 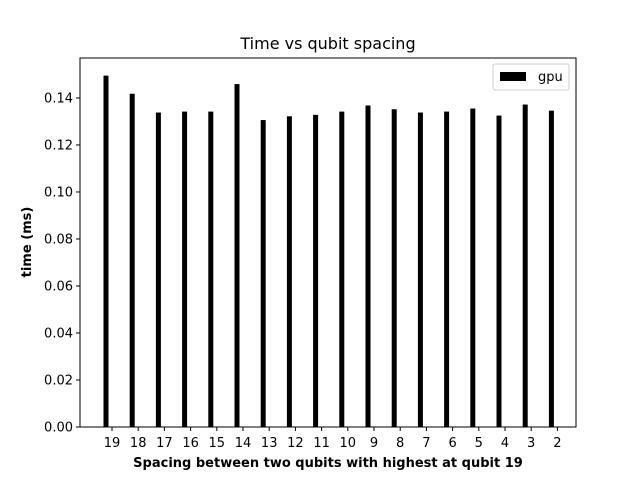 What do you see at coordinates (138, 443) in the screenshot?
I see `x-tick-label: 18` at bounding box center [138, 443].